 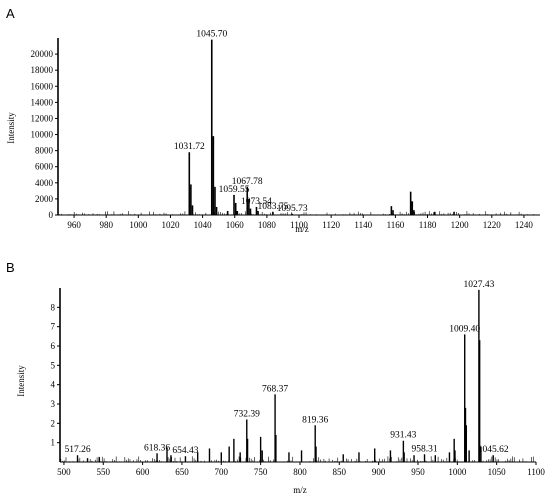 What do you see at coordinates (340, 472) in the screenshot?
I see `x-tick-label: 850` at bounding box center [340, 472].